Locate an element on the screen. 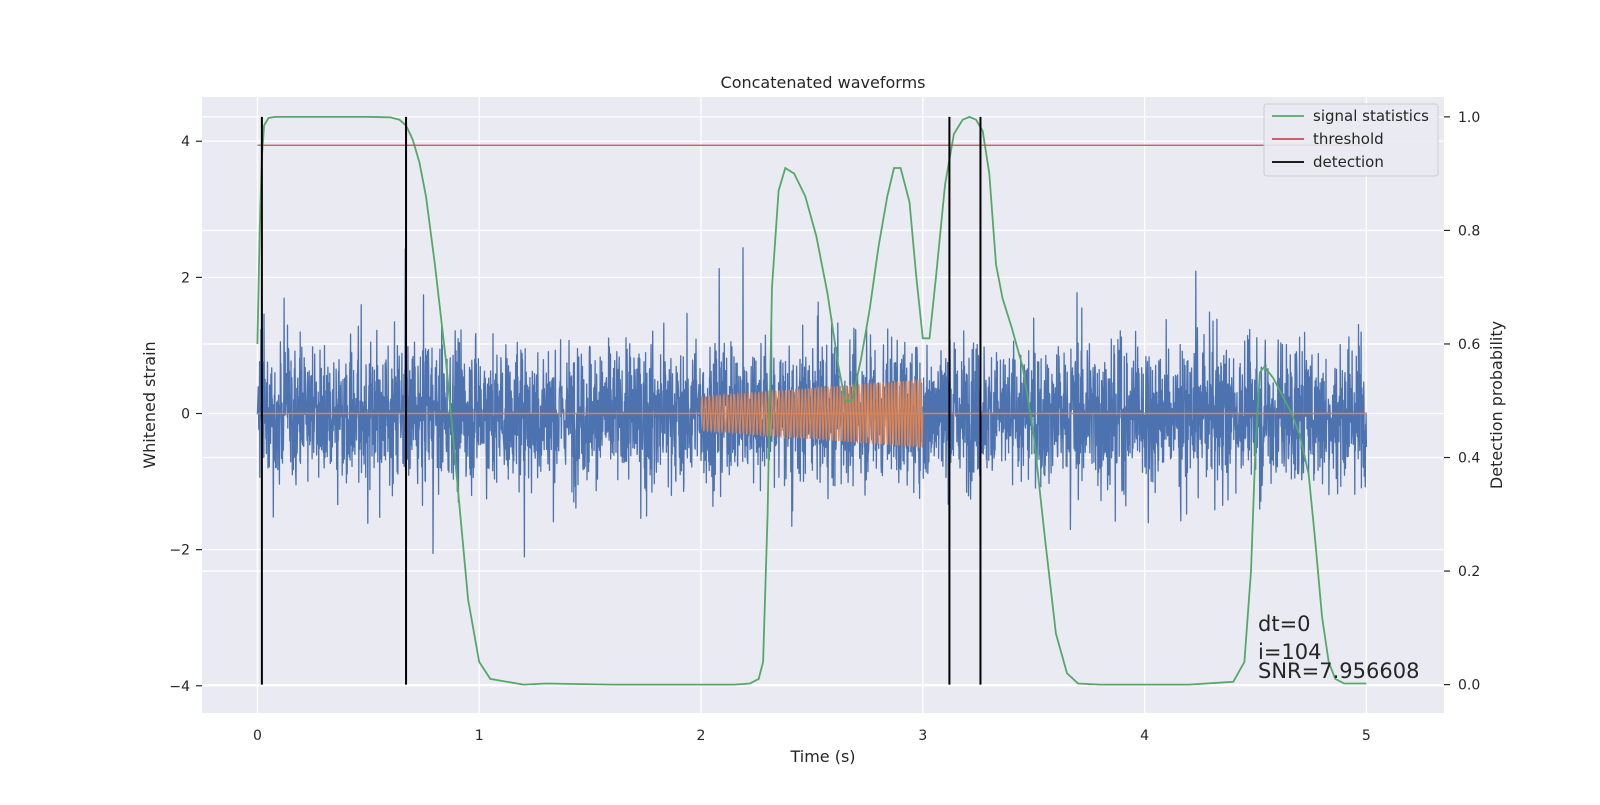 The image size is (1600, 805). annotation-index: i=104 is located at coordinates (1290, 652).